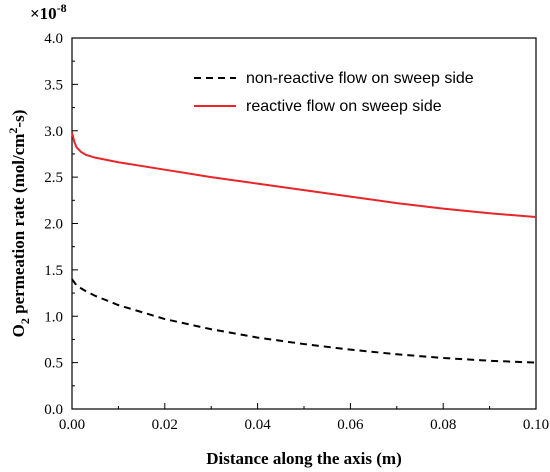 The image size is (550, 472). What do you see at coordinates (257, 425) in the screenshot?
I see `x-tick-label: 0.04` at bounding box center [257, 425].